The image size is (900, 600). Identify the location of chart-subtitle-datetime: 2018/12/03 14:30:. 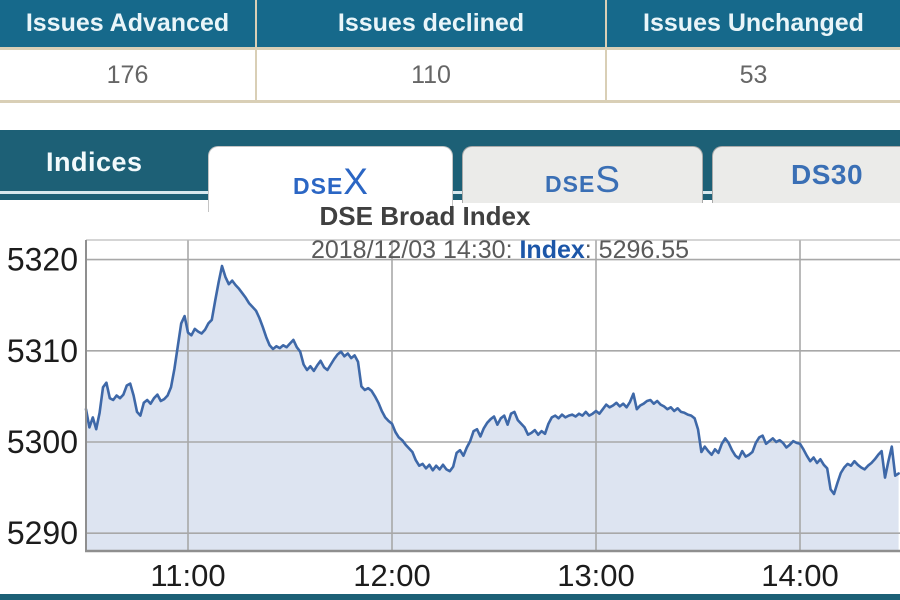
(415, 250).